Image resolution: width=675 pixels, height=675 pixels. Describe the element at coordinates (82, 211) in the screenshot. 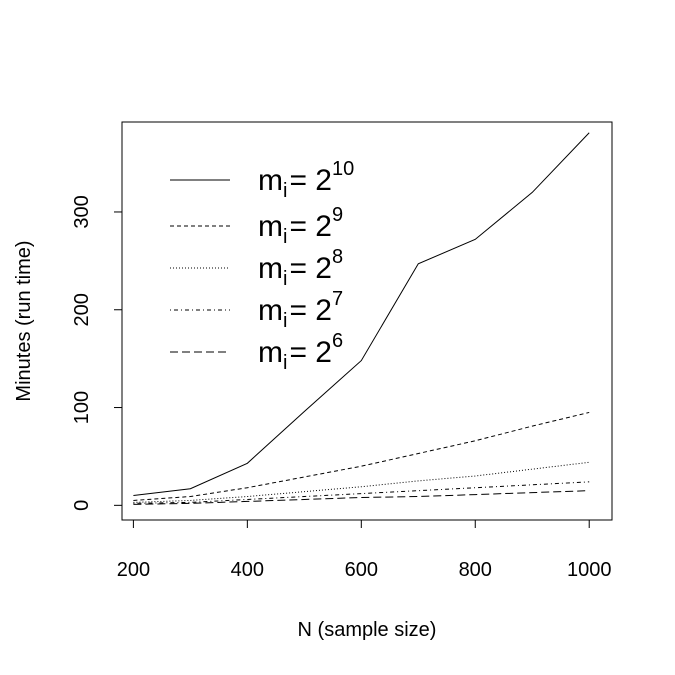

I see `y-tick-label: 300` at that location.